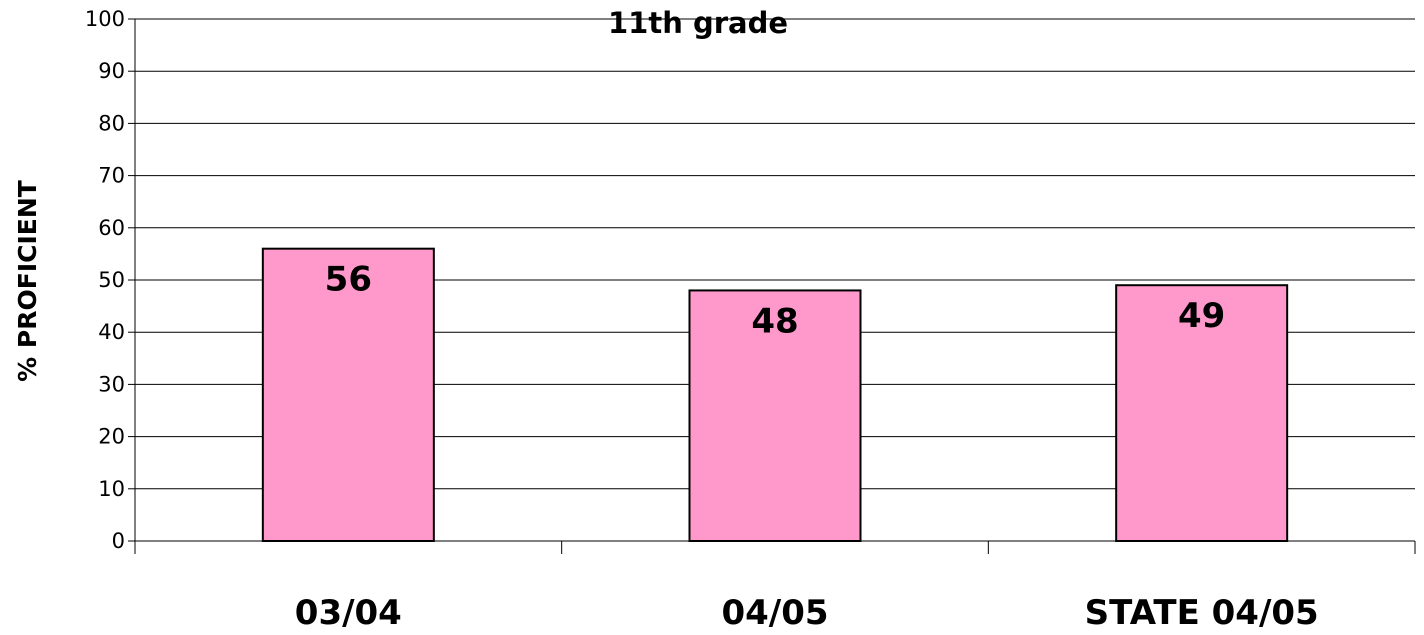 The image size is (1424, 635). I want to click on y-tick-label: 100, so click(105, 19).